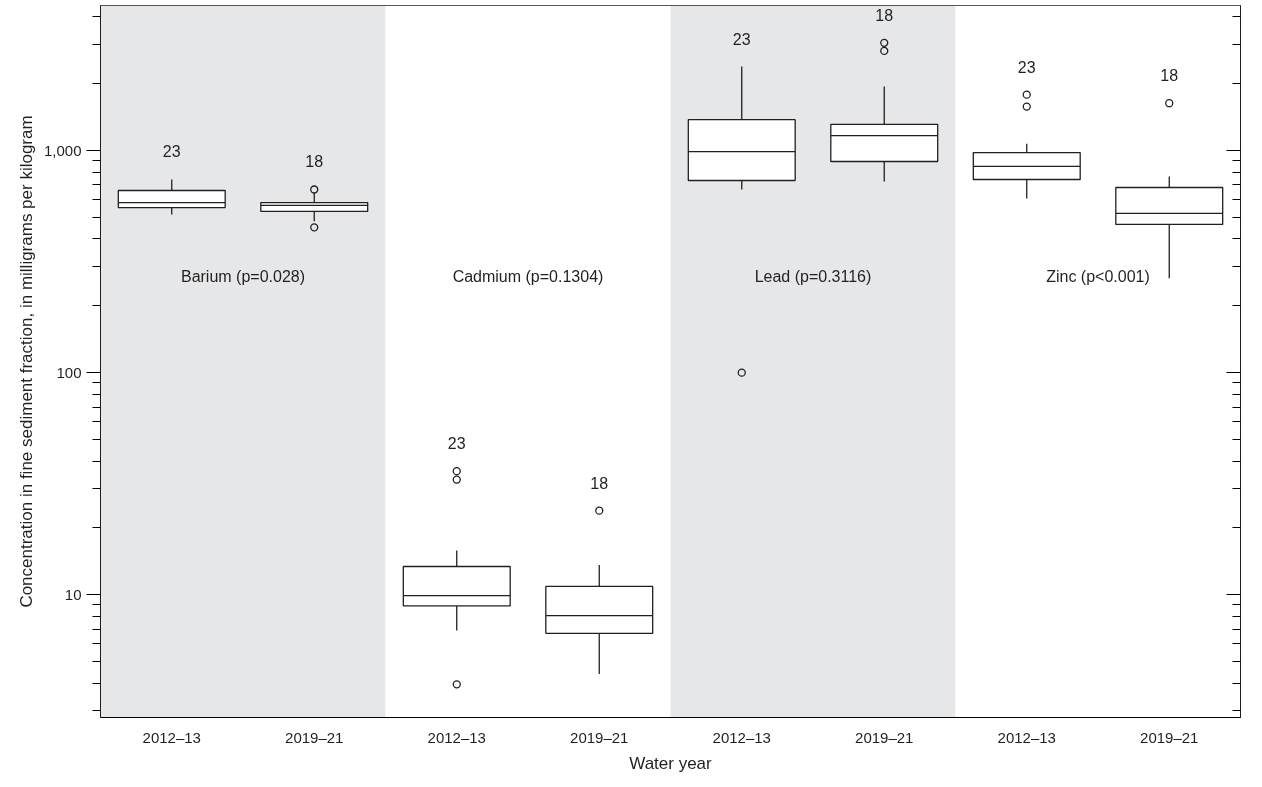  What do you see at coordinates (26, 361) in the screenshot?
I see `y-axis-title: Concentration in fine sediment fraction, in milligrams per kilogram` at bounding box center [26, 361].